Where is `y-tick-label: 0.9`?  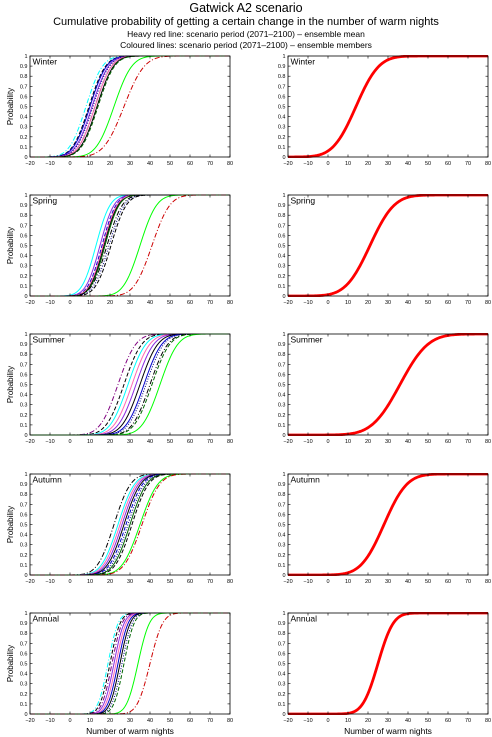 y-tick-label: 0.9 is located at coordinates (24, 624).